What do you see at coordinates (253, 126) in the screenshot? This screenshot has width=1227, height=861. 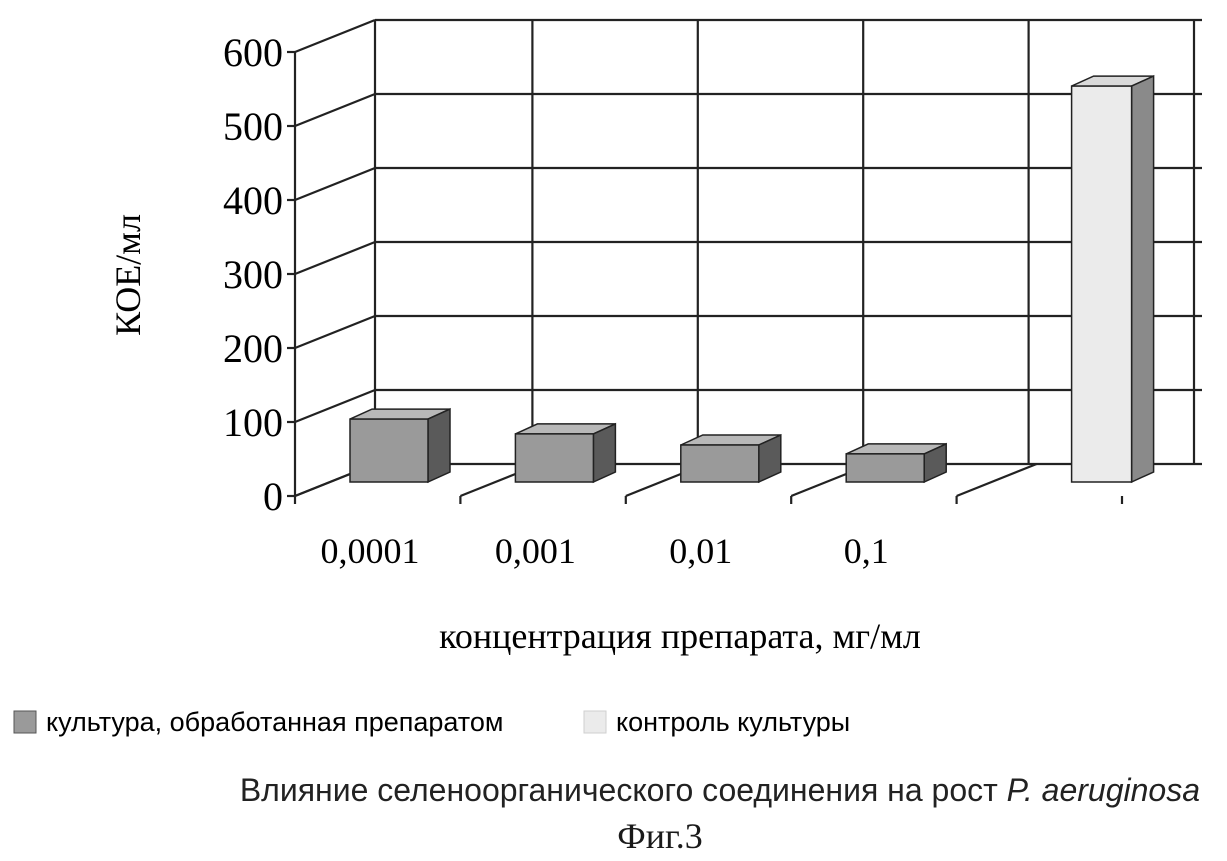 I see `y-tick-label: 500` at bounding box center [253, 126].